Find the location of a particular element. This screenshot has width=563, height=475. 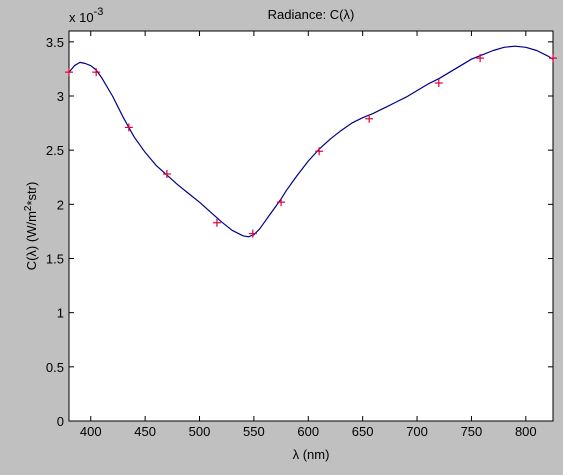

y-tick-label: 0 is located at coordinates (60, 421).